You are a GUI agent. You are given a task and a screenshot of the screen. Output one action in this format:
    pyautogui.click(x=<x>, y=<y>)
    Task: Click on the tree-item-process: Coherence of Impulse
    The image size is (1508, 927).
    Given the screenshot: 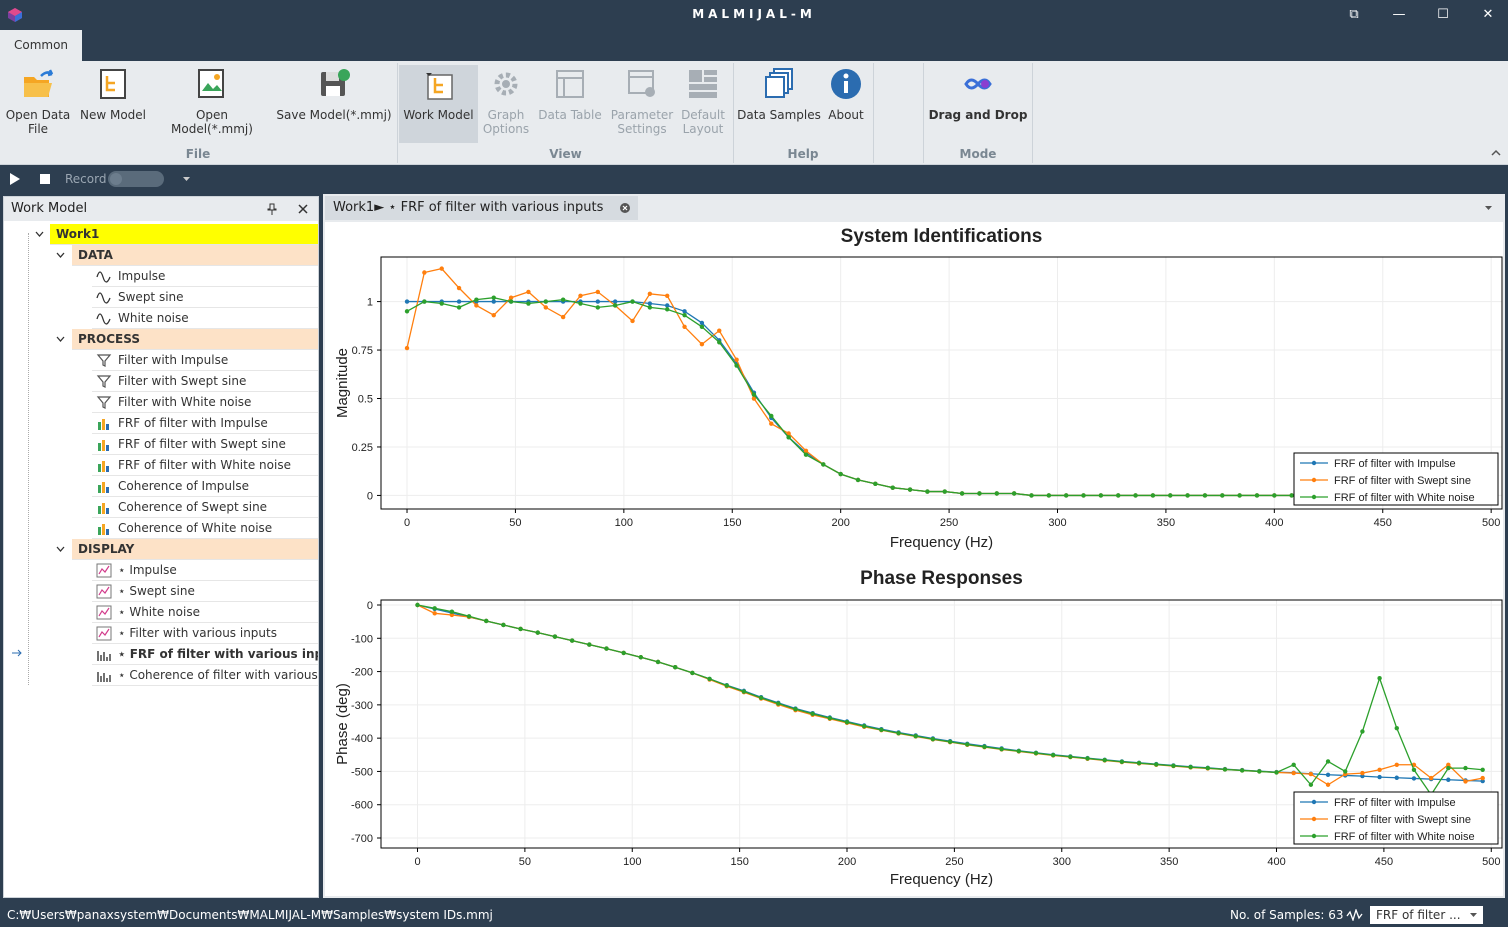 What is the action you would take?
    pyautogui.click(x=205, y=486)
    